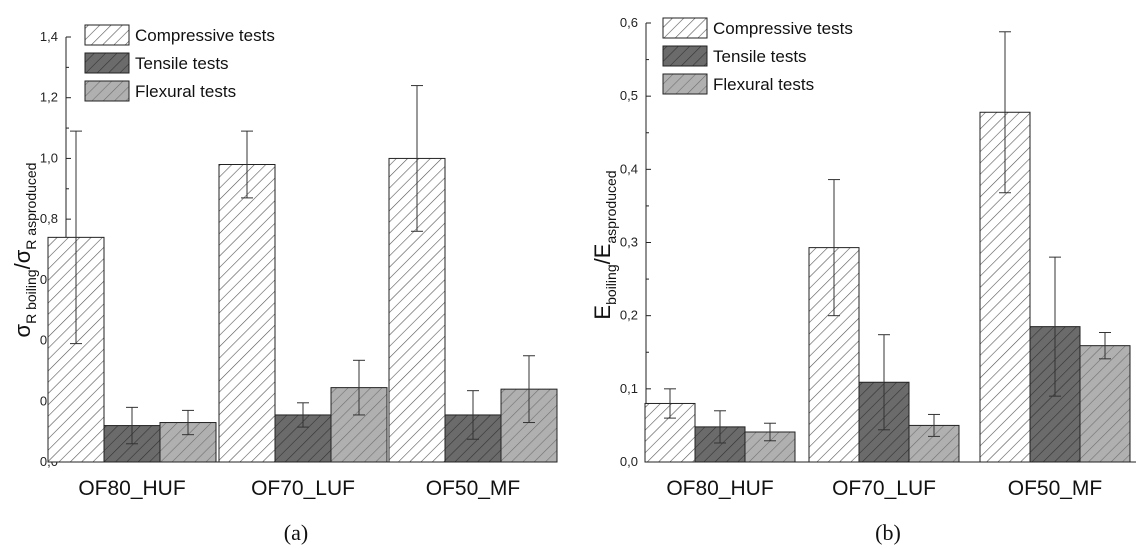  Describe the element at coordinates (296, 532) in the screenshot. I see `panel-label: (a)` at that location.